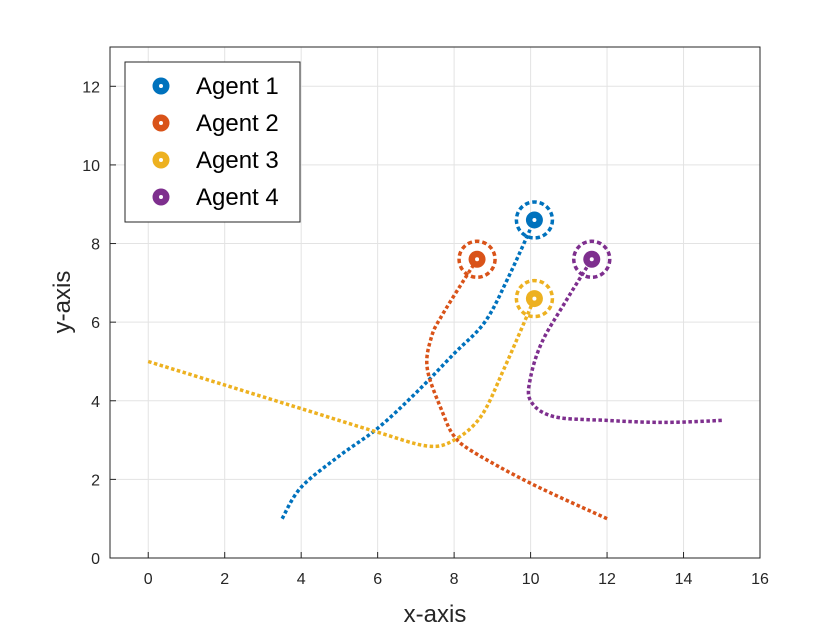  What do you see at coordinates (684, 579) in the screenshot?
I see `x-tick-label: 14` at bounding box center [684, 579].